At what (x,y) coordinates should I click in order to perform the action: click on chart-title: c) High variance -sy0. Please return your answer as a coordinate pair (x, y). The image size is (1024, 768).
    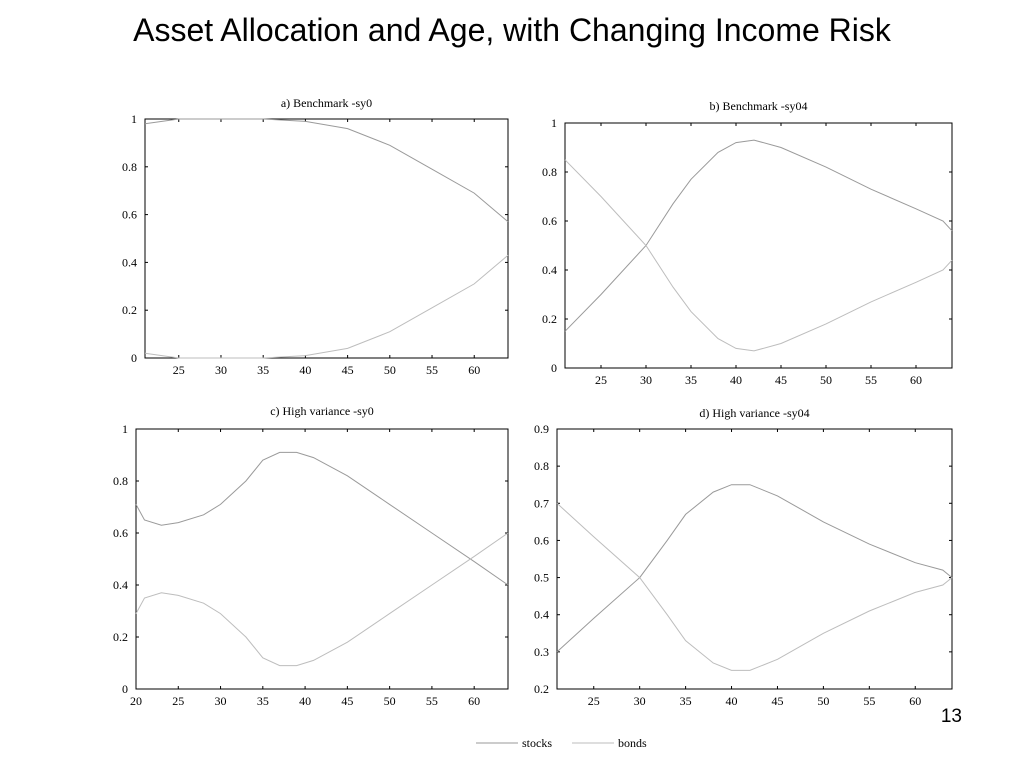
    Looking at the image, I should click on (322, 411).